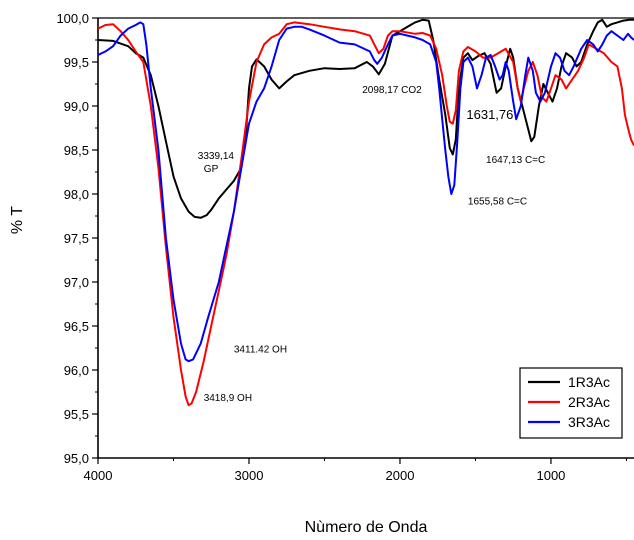  What do you see at coordinates (216, 156) in the screenshot?
I see `annotation-line: 3339,14` at bounding box center [216, 156].